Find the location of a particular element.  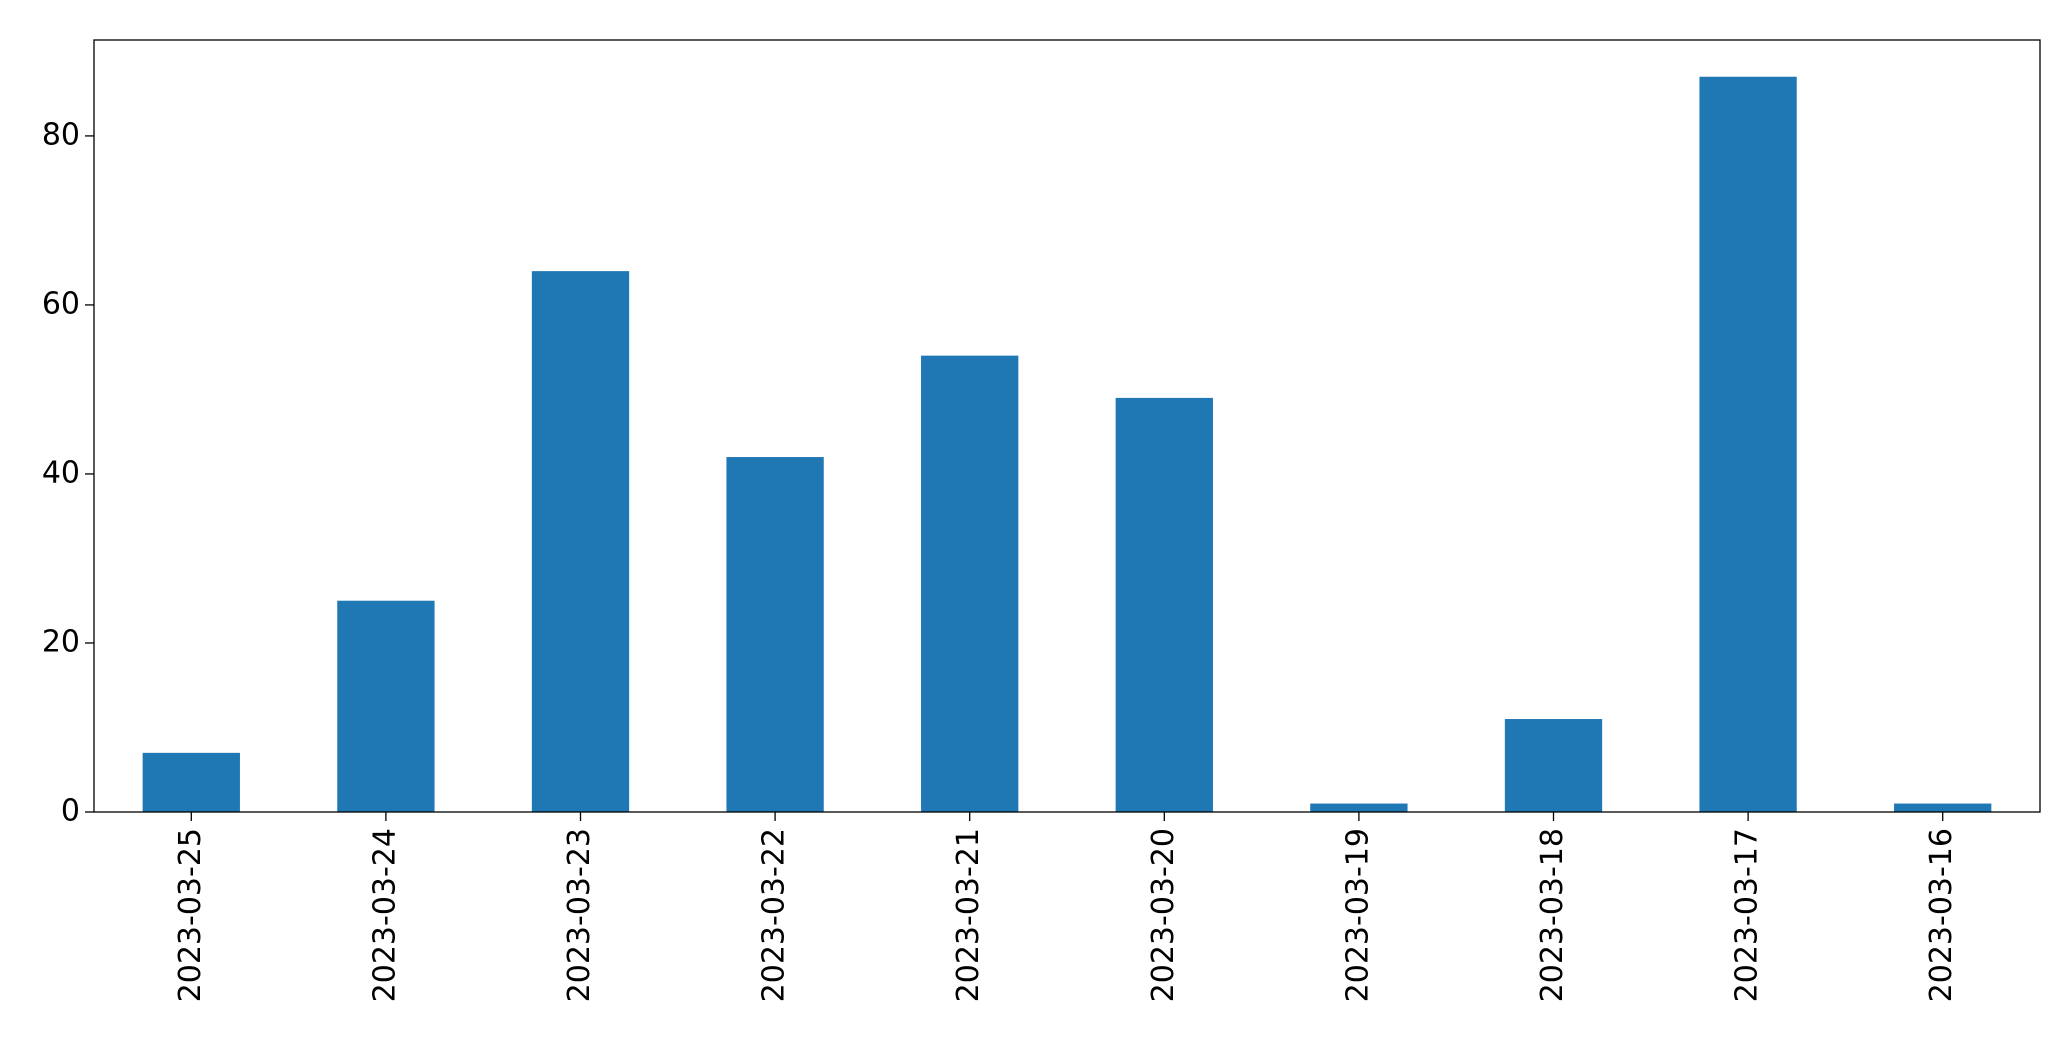

x-tick-label: 2023-03-21 is located at coordinates (968, 915).